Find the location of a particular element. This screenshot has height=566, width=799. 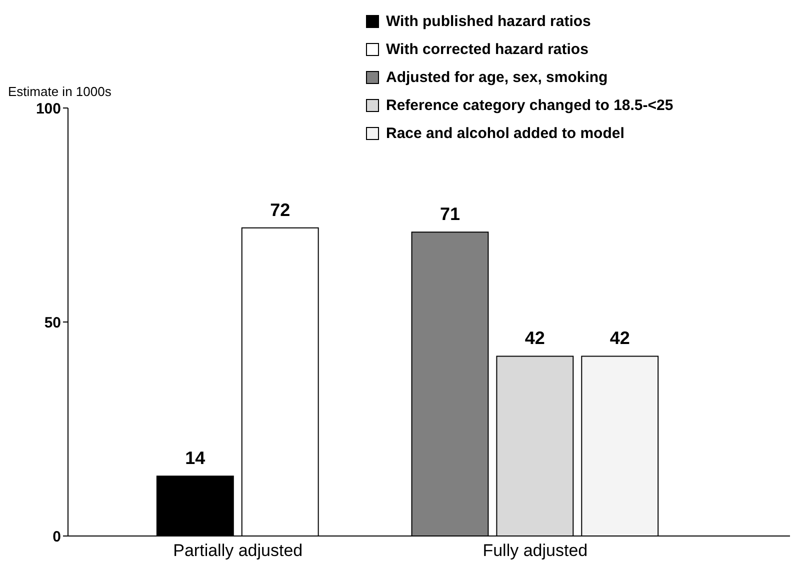

y-tick-label: 0 is located at coordinates (56, 537).